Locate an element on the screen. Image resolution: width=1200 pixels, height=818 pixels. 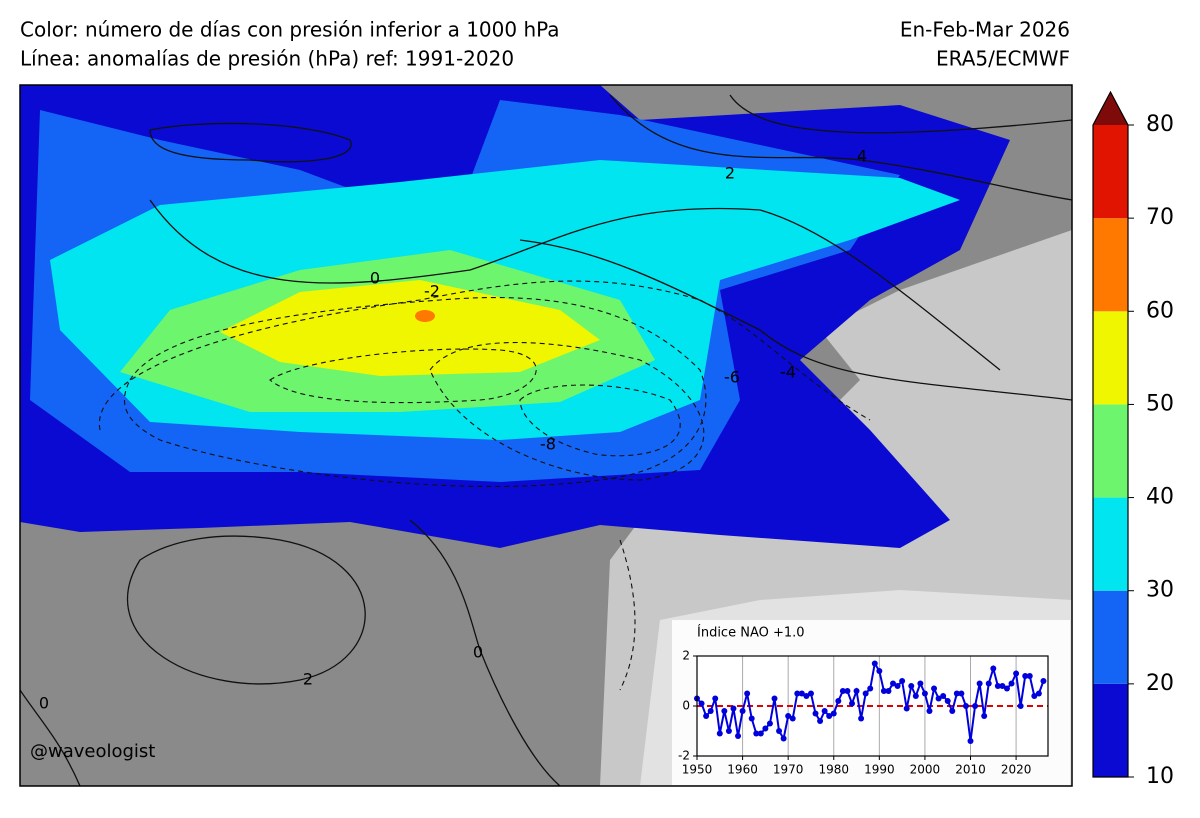
plot-frame is located at coordinates (872, 706).